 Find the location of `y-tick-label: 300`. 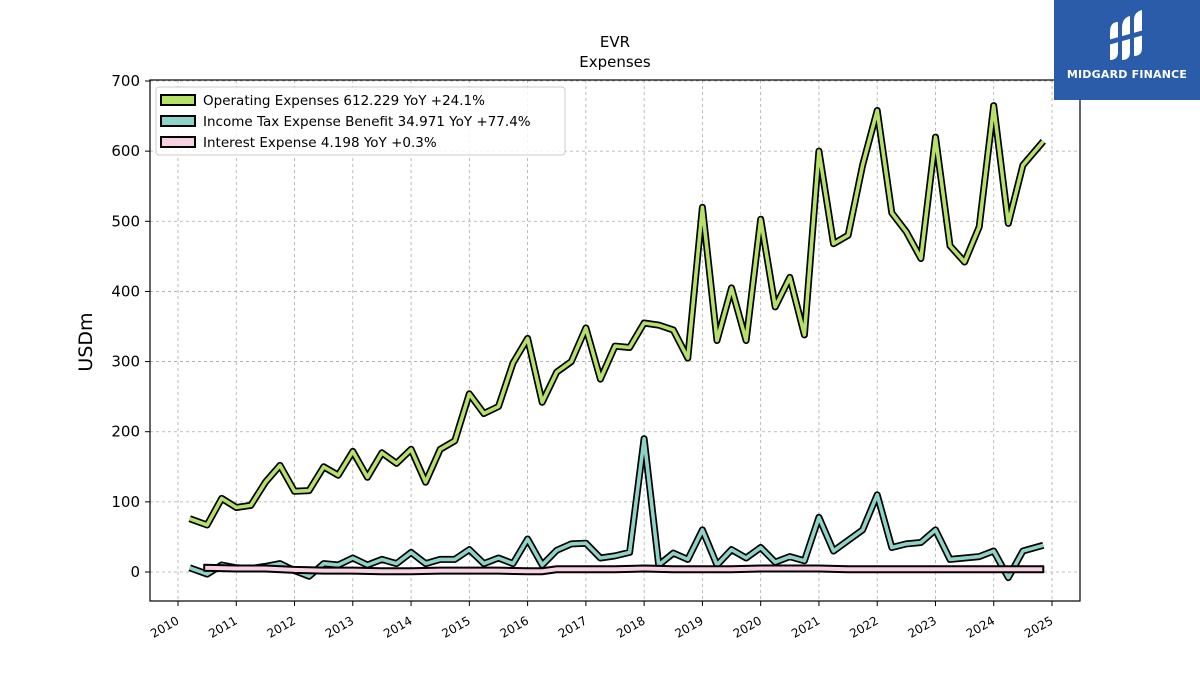

y-tick-label: 300 is located at coordinates (125, 362).